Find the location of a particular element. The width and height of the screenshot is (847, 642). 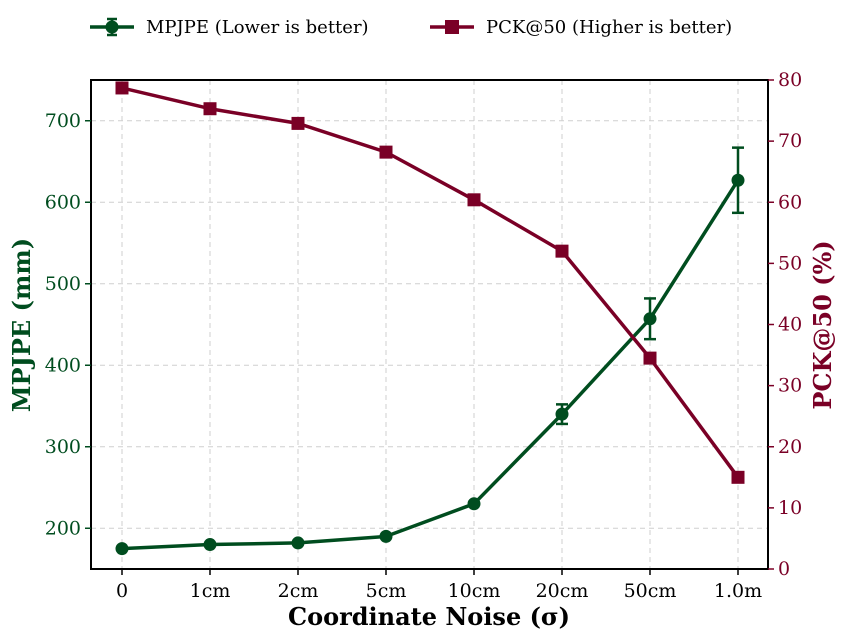

x-tick-label: 1cm is located at coordinates (210, 591).